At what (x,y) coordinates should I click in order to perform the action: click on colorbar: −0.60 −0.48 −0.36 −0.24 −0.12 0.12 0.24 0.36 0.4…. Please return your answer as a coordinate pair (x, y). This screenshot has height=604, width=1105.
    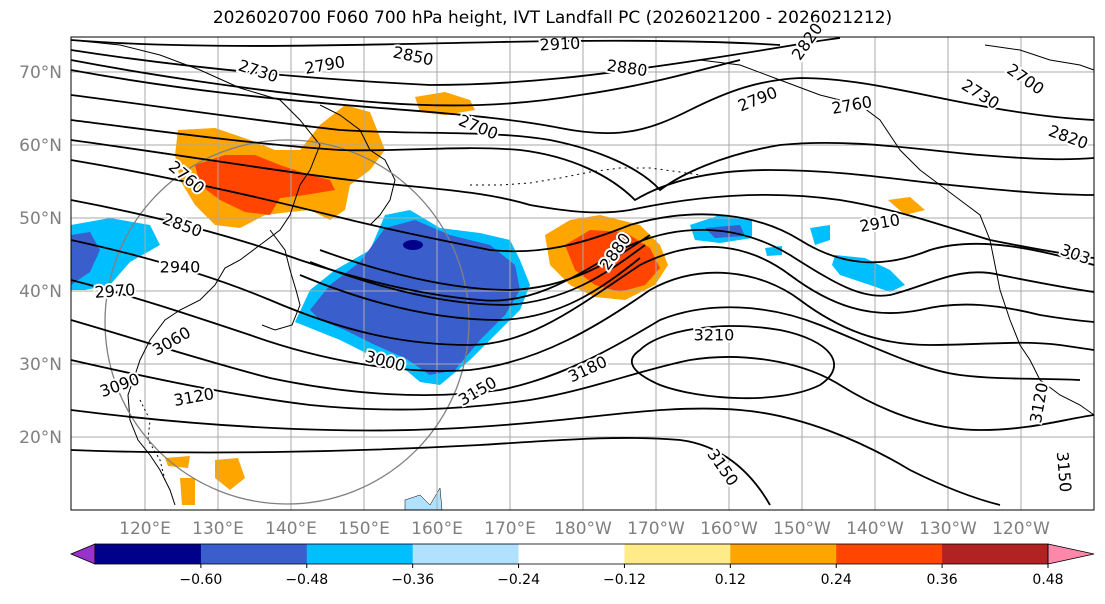
    Looking at the image, I should click on (582, 565).